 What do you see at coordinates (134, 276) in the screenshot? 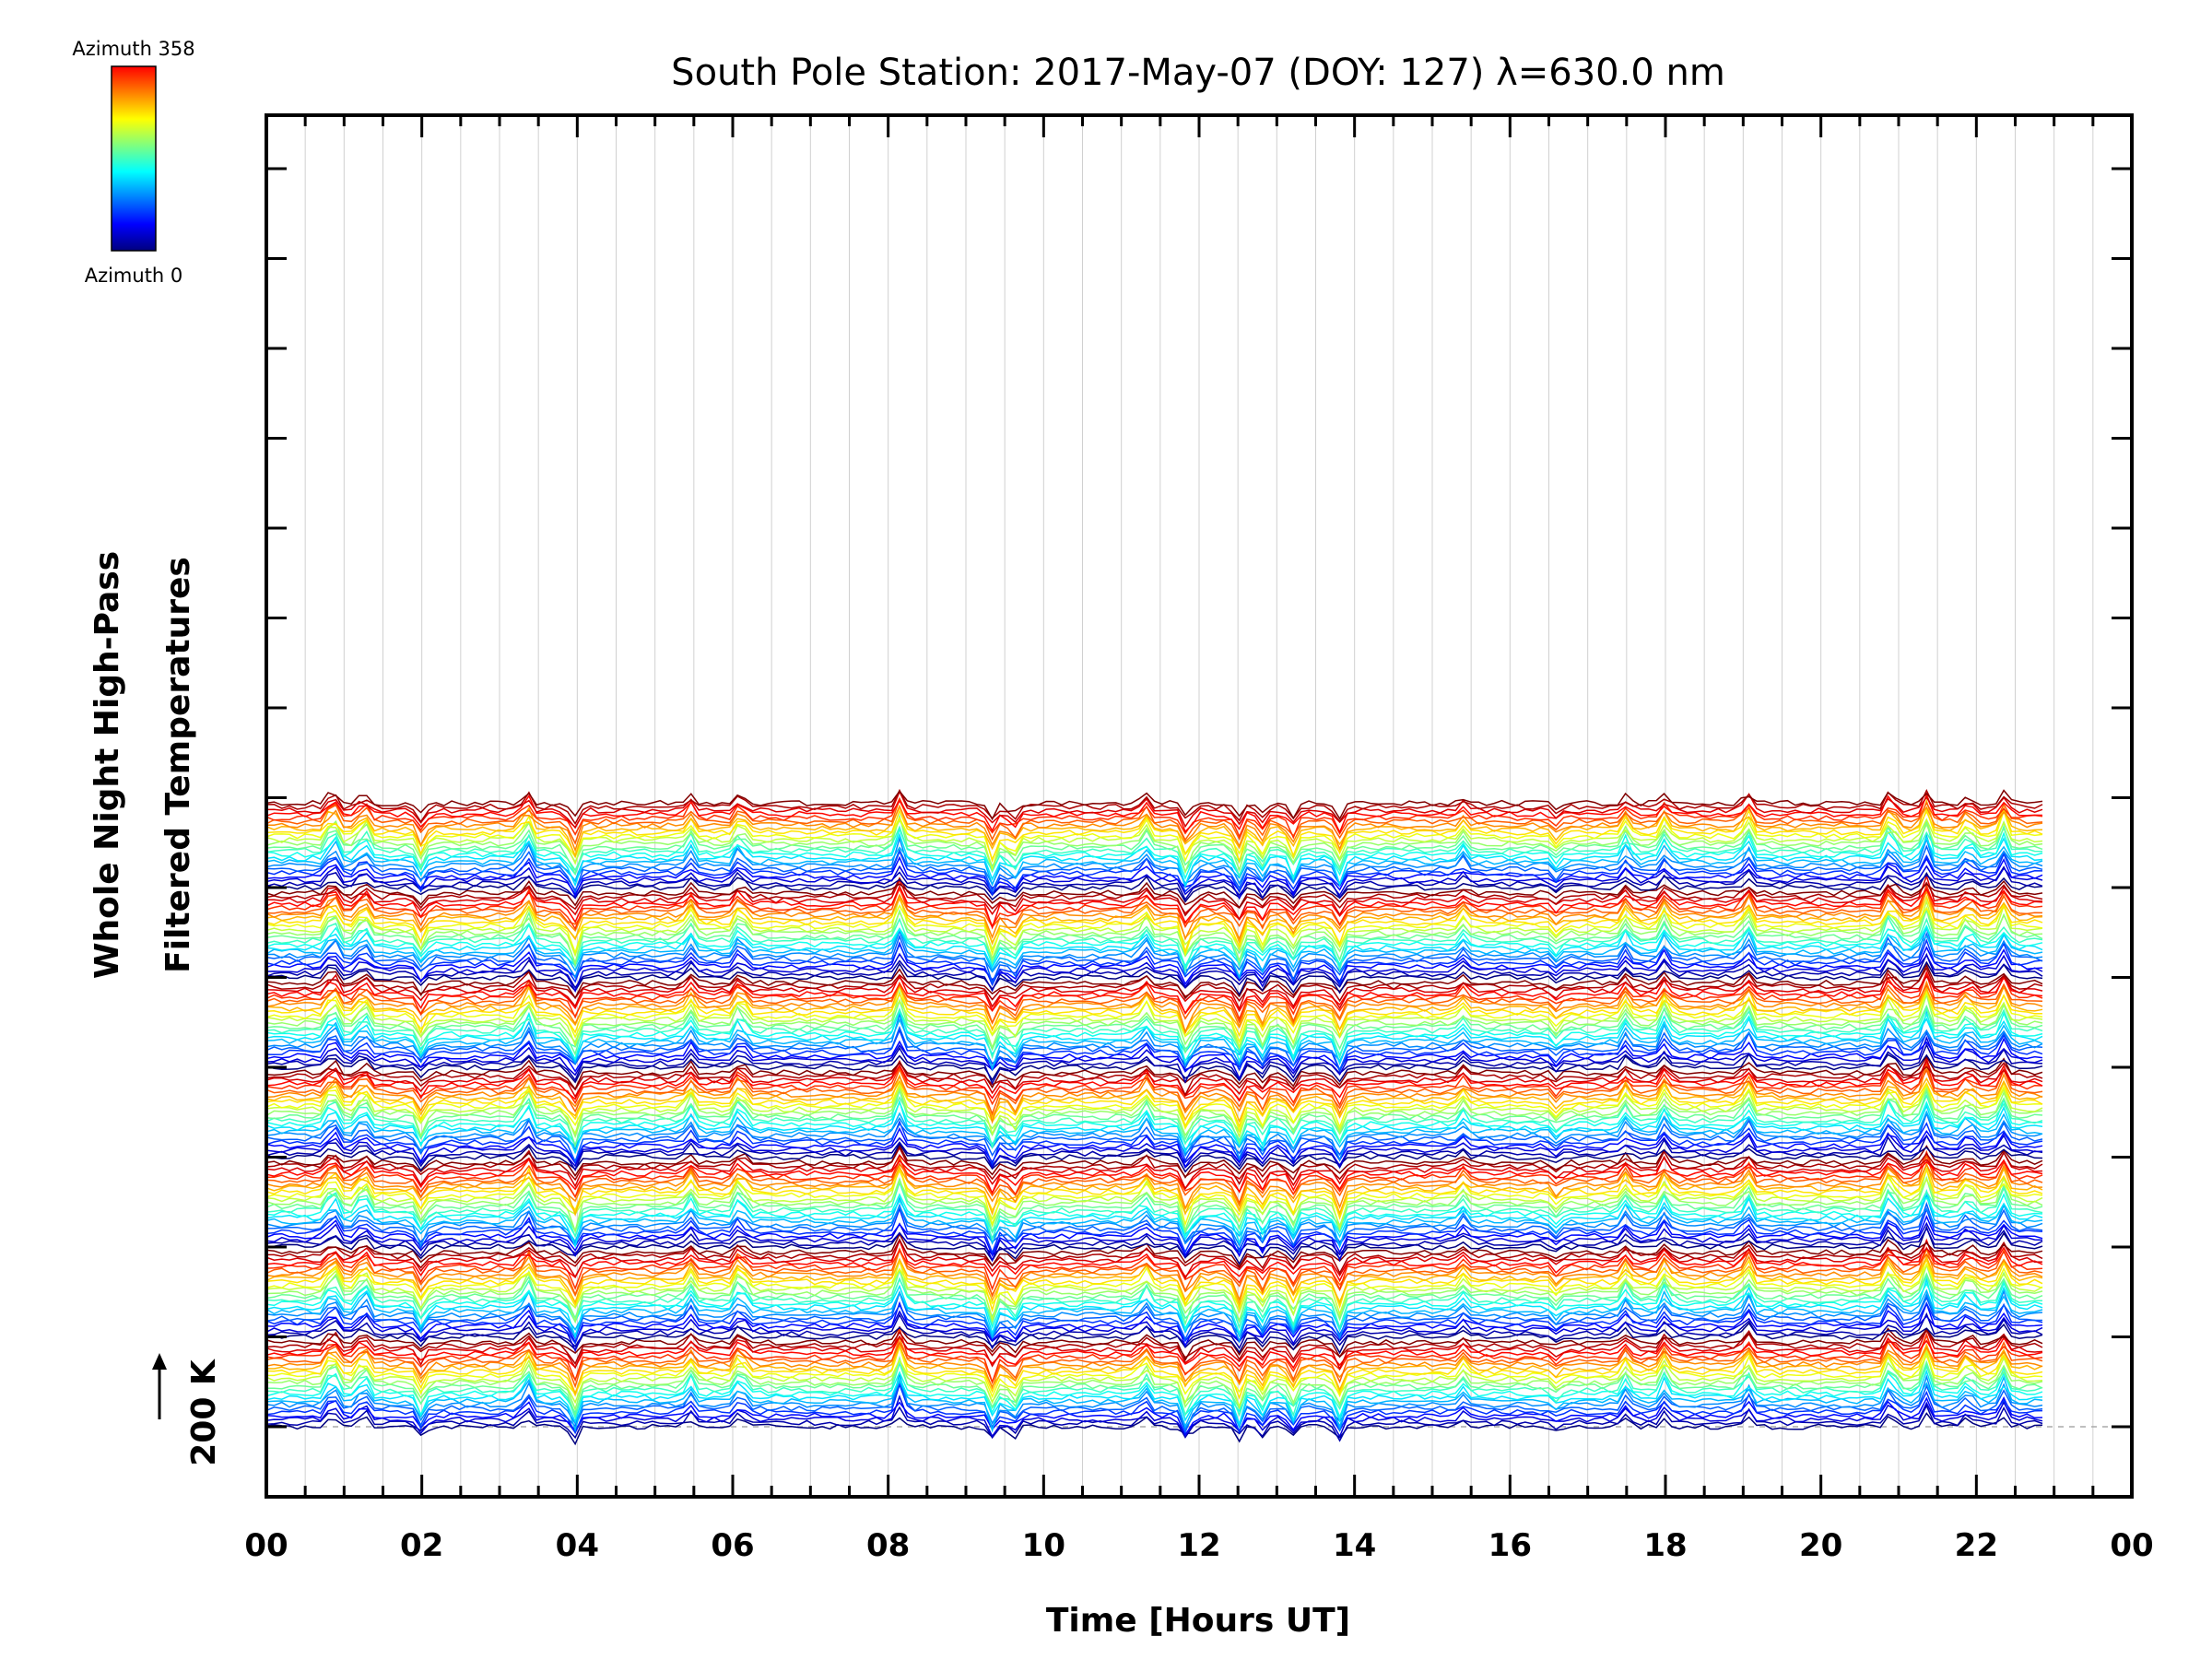
I see `colorbar-bottom-label: Azimuth 0` at bounding box center [134, 276].